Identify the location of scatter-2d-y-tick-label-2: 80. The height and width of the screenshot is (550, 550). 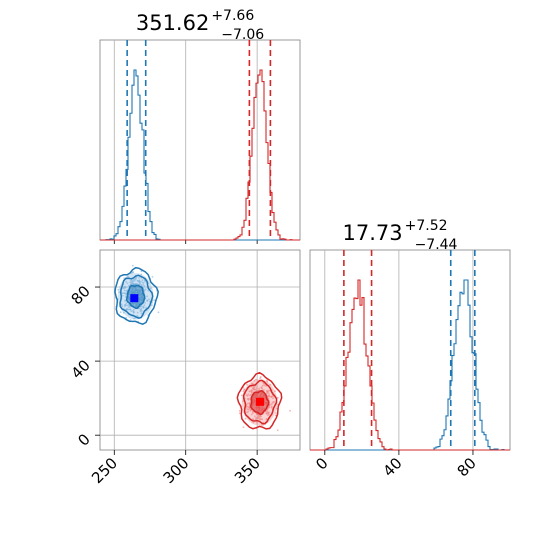
(81, 295).